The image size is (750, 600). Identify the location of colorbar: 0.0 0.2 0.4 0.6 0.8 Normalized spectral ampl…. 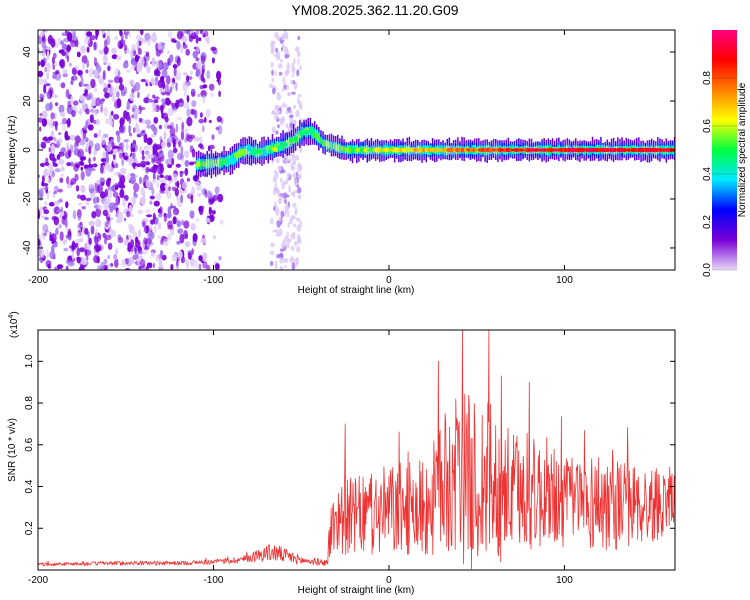
(725, 153).